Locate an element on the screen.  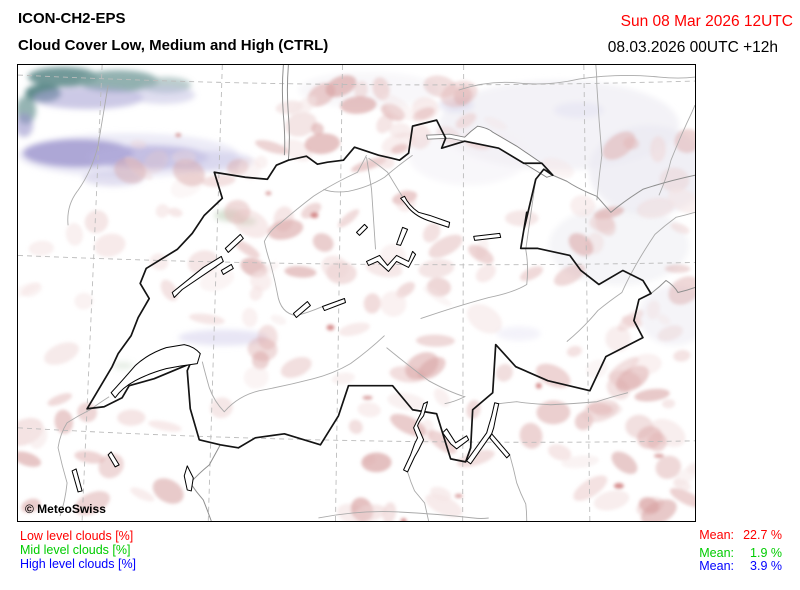
lake-zurich is located at coordinates (425, 211).